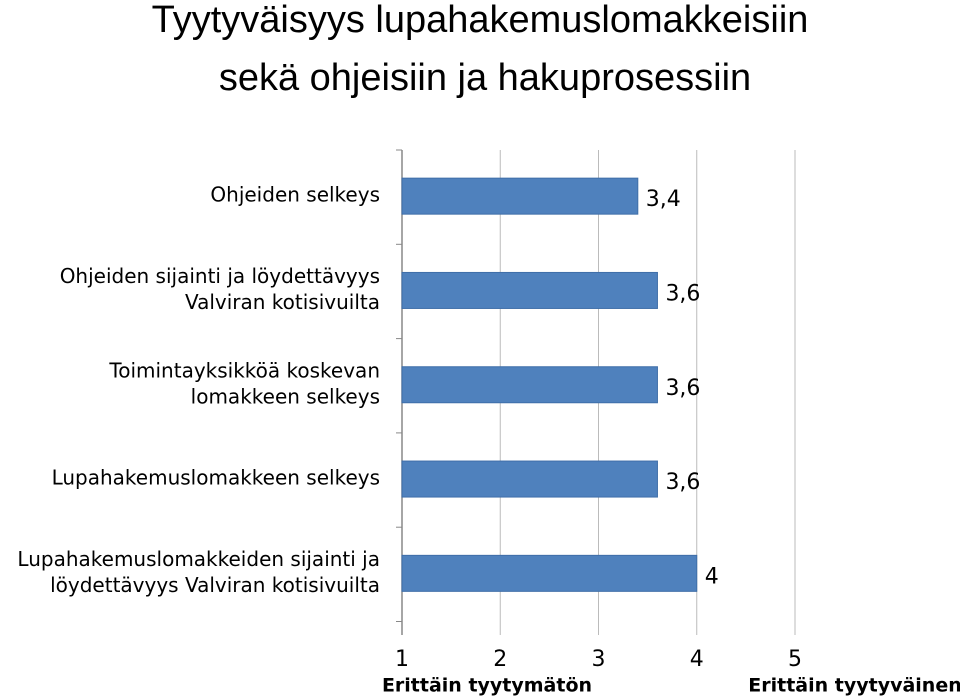  Describe the element at coordinates (215, 585) in the screenshot. I see `y-tick-label: löydettävyys Valviran kotisivuilta` at that location.